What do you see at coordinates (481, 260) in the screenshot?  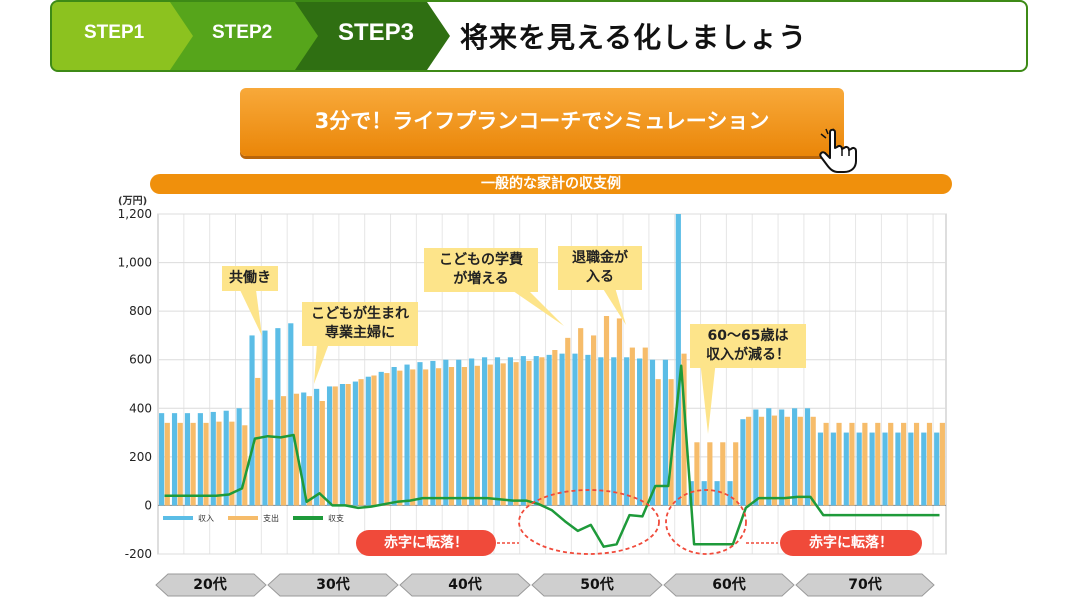 I see `callout-tuition-line1: こどもの学費` at bounding box center [481, 260].